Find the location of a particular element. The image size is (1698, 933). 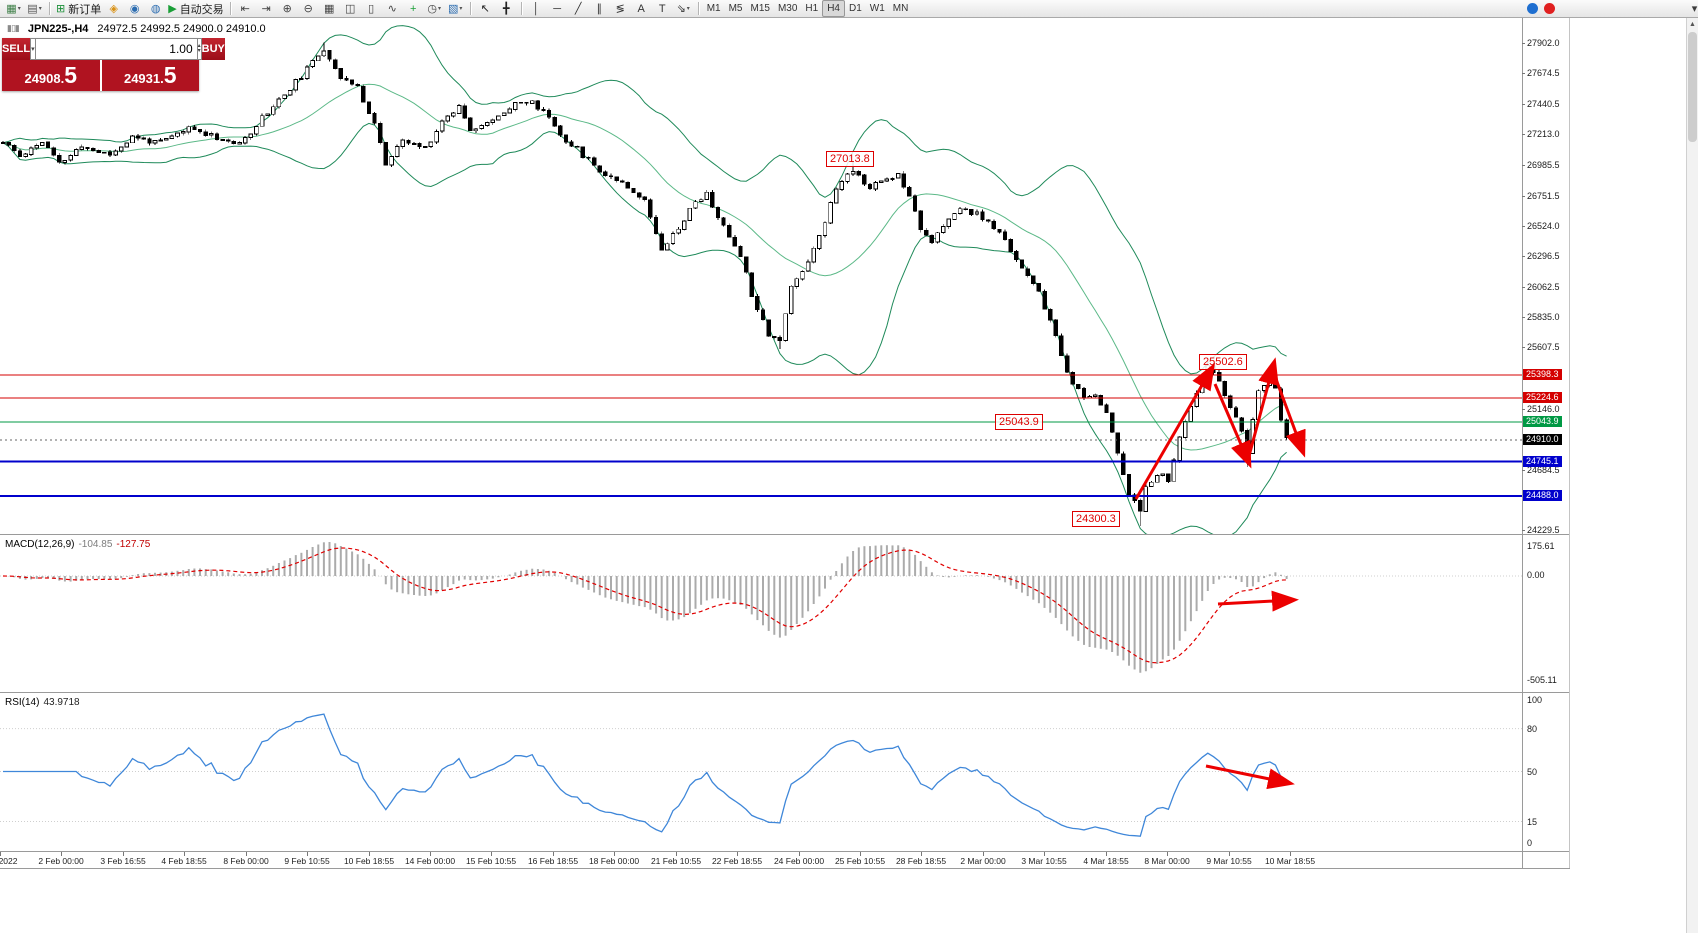

new-order-button-label: 新订单 is located at coordinates (85, 9).